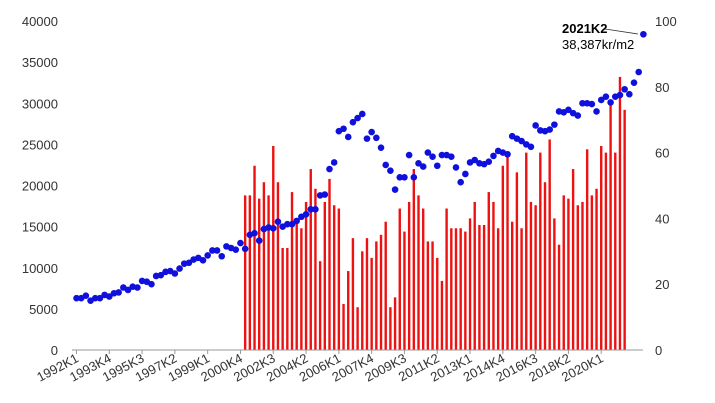  What do you see at coordinates (662, 153) in the screenshot?
I see `y-right-tick-label: 60` at bounding box center [662, 153].